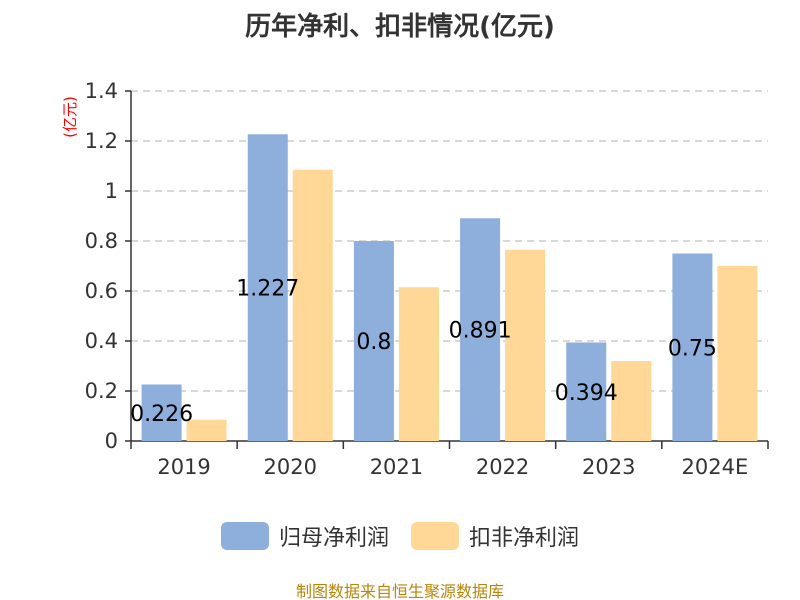  Describe the element at coordinates (70, 117) in the screenshot. I see `y-axis-label: (亿元)` at that location.